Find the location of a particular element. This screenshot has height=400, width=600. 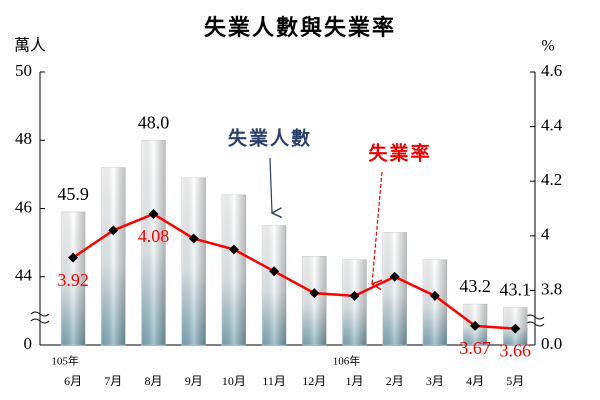

y2-tick-label: 4.4 is located at coordinates (552, 125).